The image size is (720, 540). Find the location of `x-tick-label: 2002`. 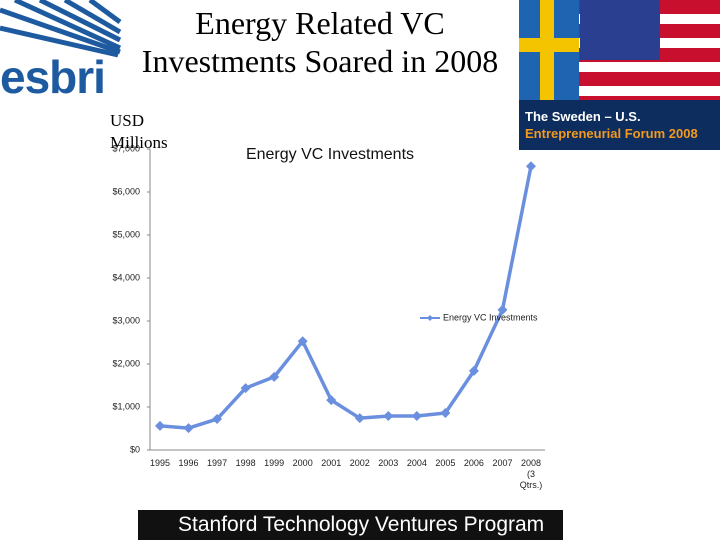

x-tick-label: 2002 is located at coordinates (359, 463).